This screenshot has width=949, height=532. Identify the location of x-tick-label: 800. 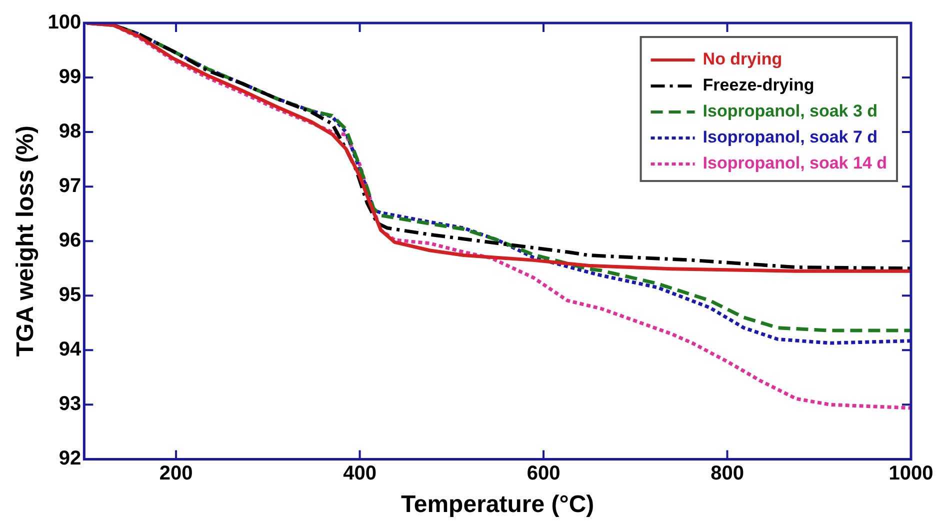
(727, 473).